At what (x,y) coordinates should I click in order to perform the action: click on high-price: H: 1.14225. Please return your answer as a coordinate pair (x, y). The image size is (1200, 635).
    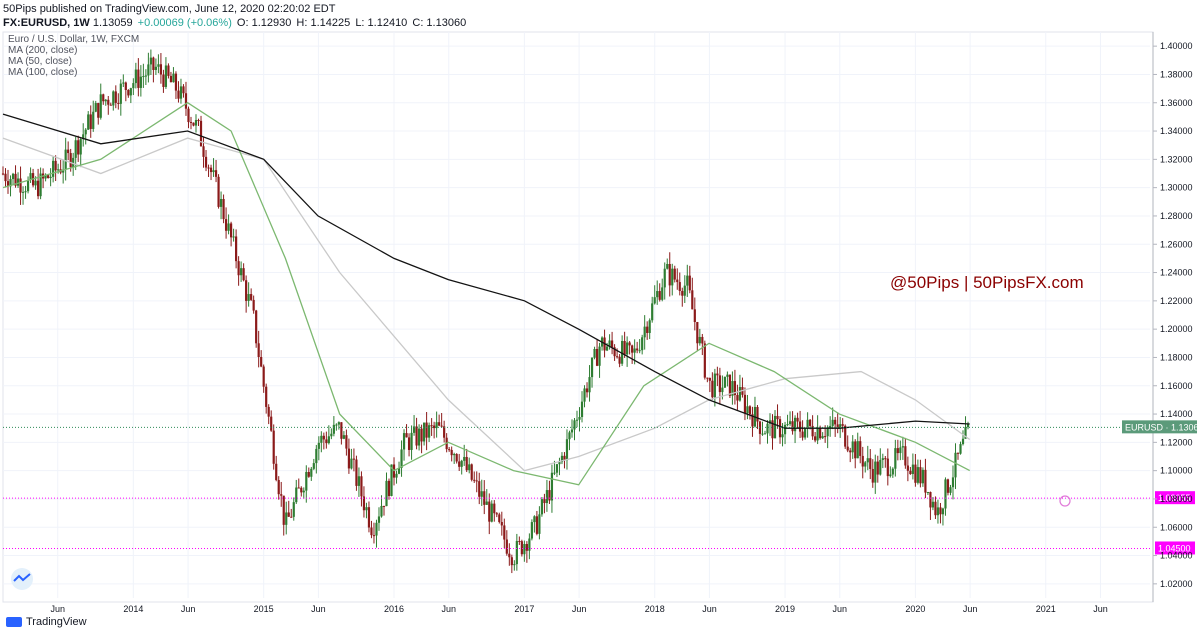
    Looking at the image, I should click on (323, 23).